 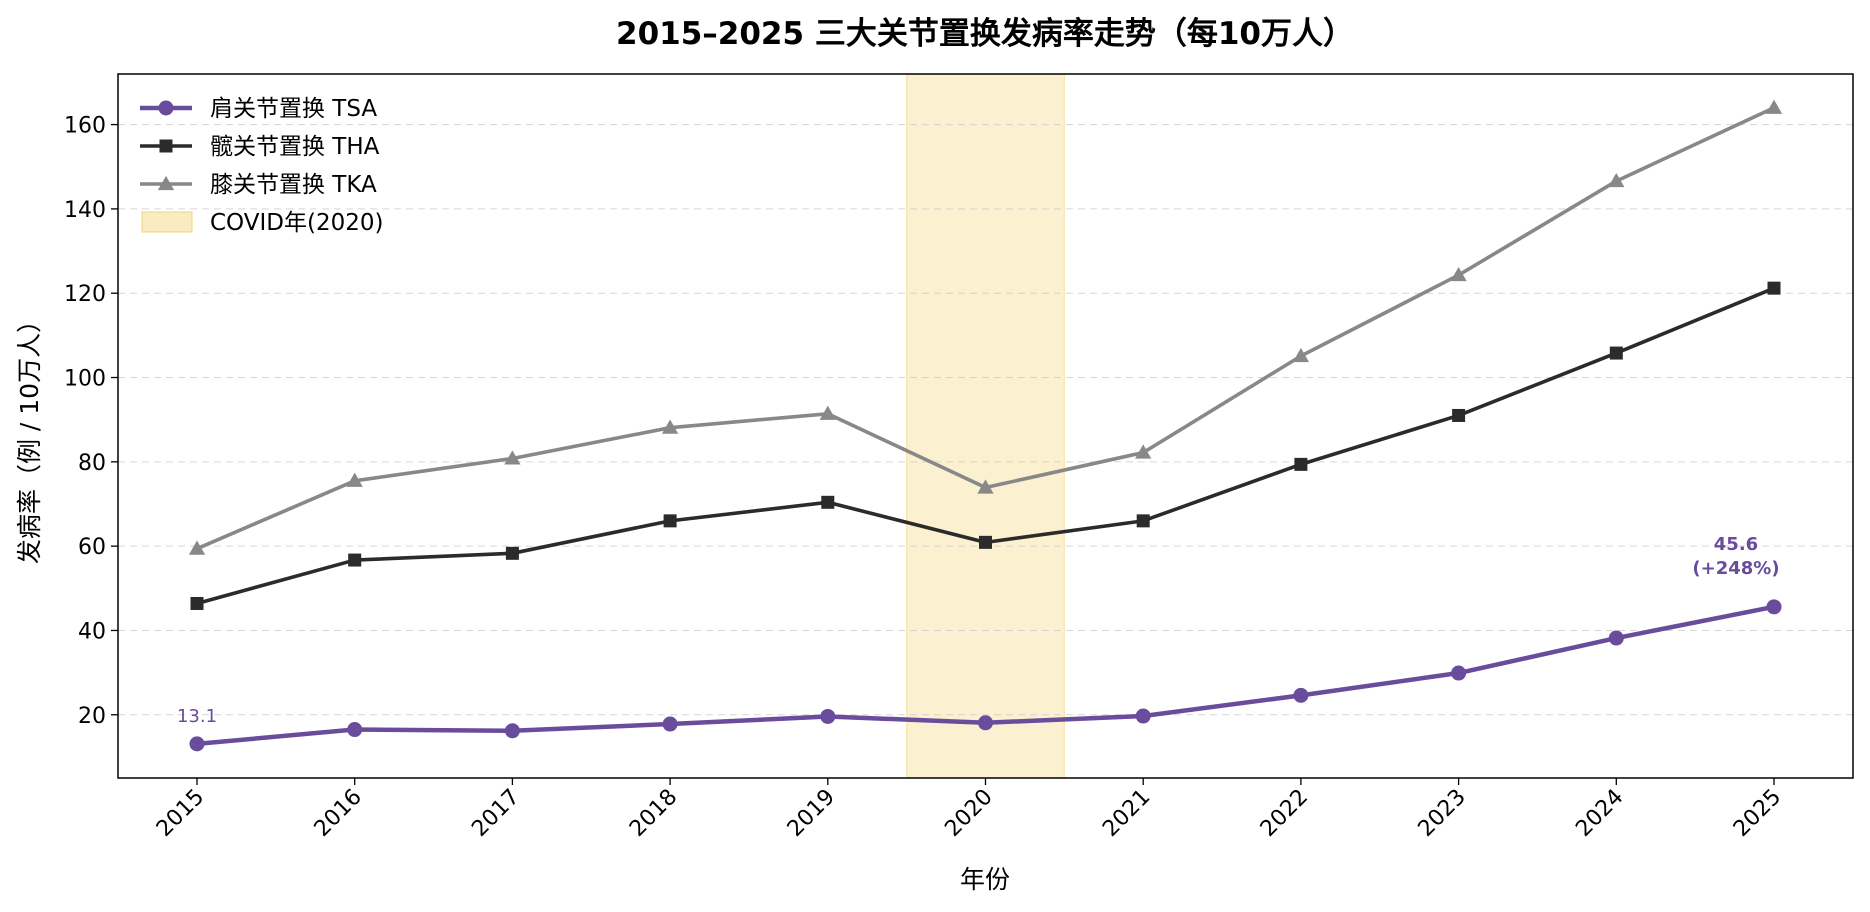 I want to click on y-axis-title: 发病率（例 / 10万人）, so click(x=29, y=436).